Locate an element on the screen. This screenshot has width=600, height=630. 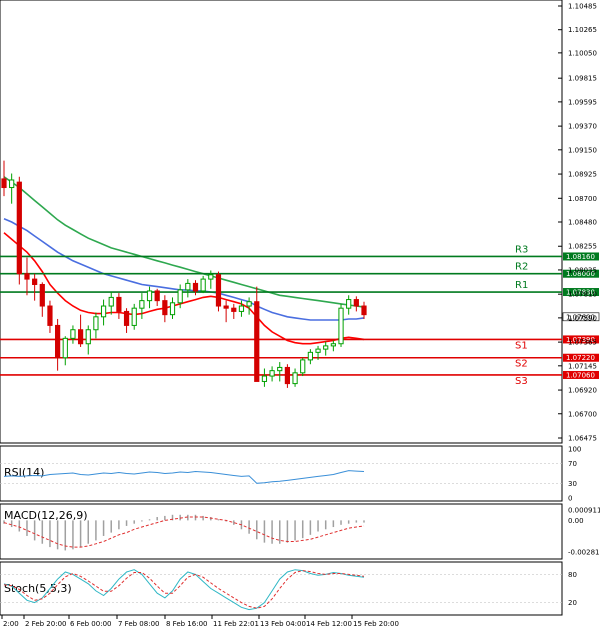
macd-tick-label: 0.00 is located at coordinates (576, 521).